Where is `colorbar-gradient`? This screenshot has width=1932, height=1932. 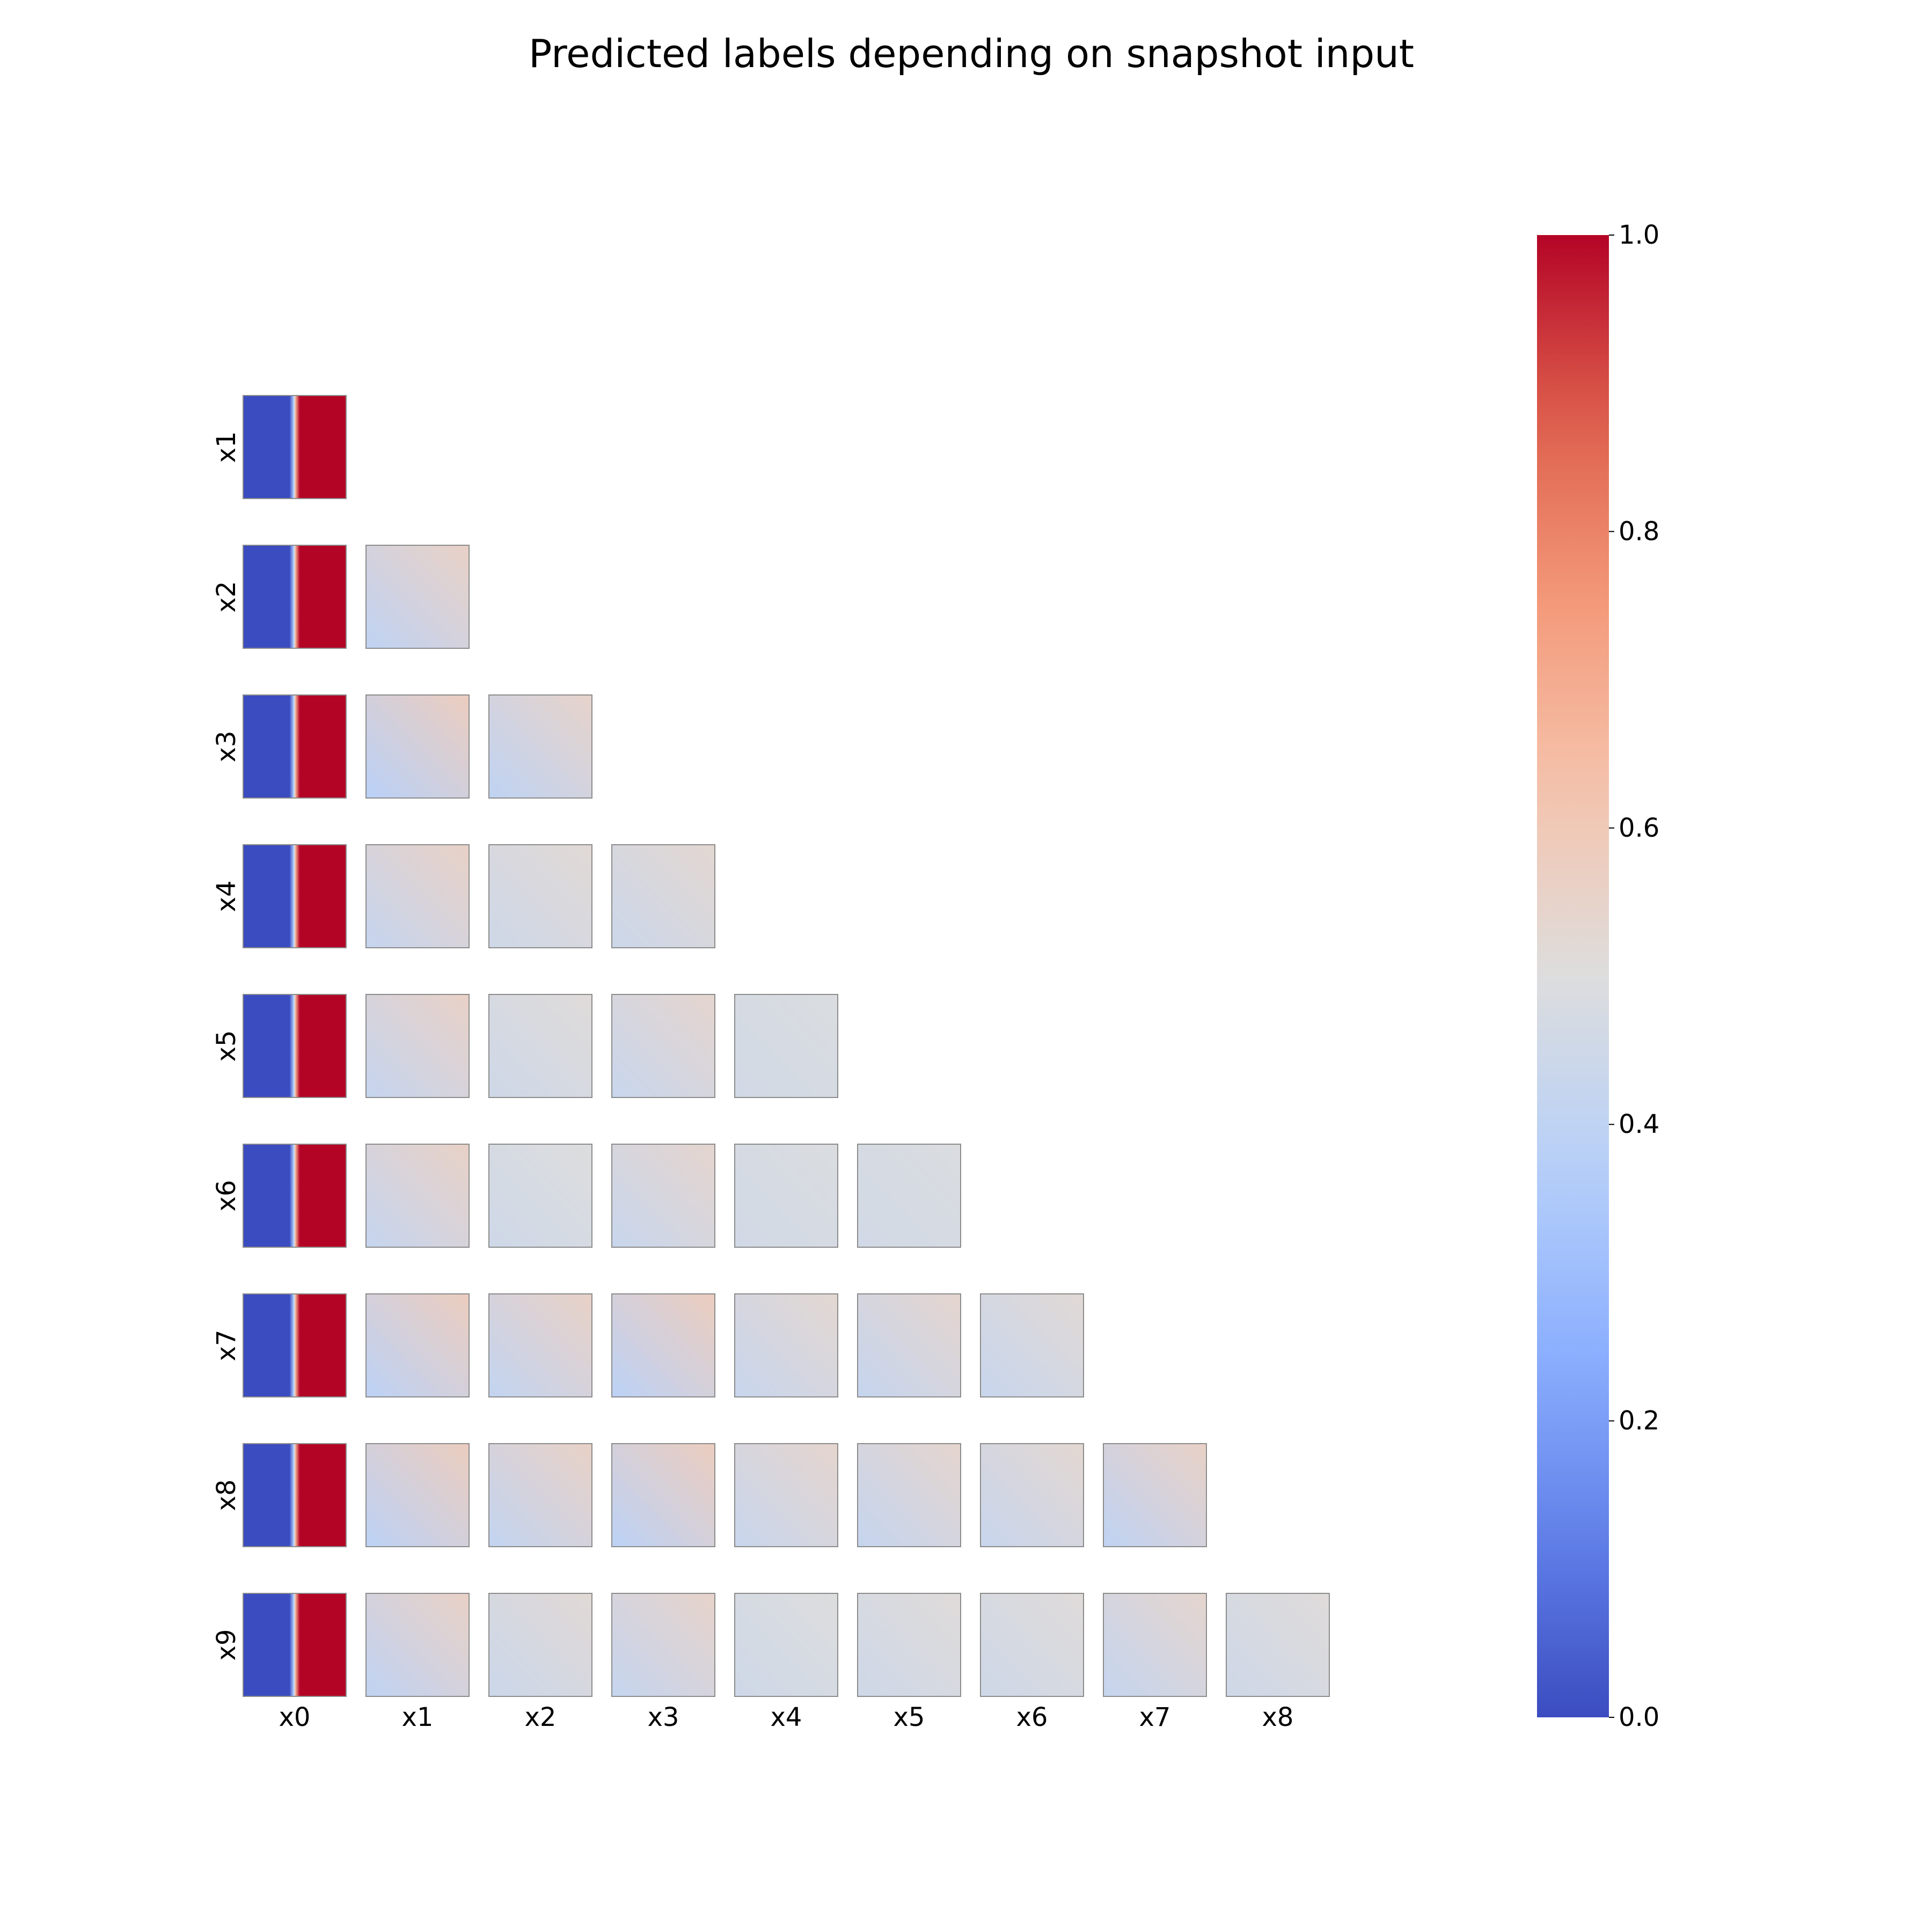
colorbar-gradient is located at coordinates (1573, 976).